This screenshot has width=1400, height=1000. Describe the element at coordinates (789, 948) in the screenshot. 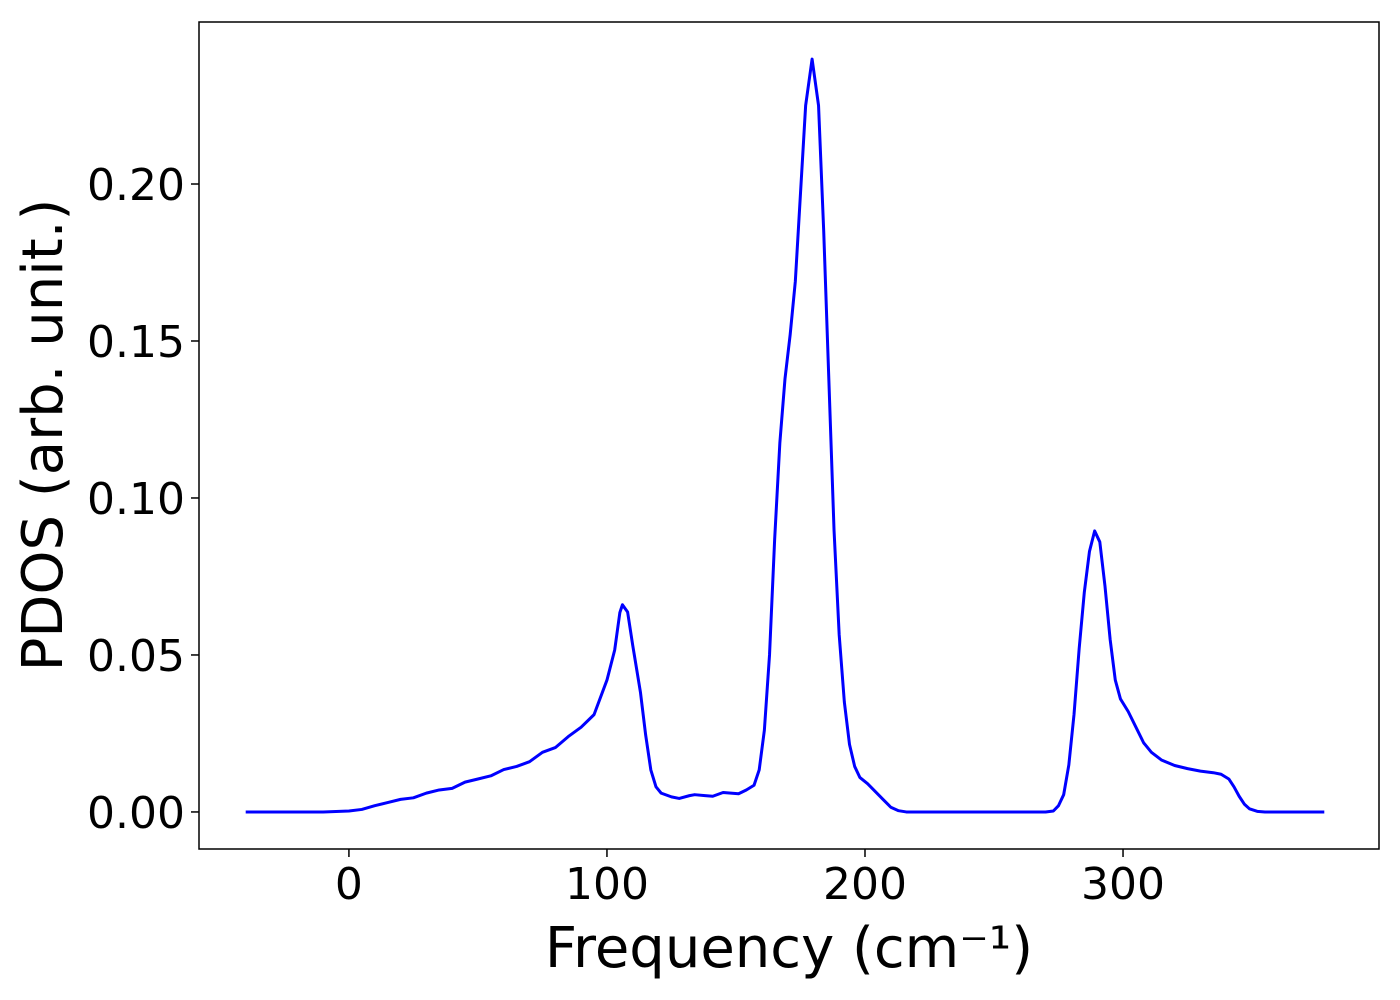

I see `x-axis-label: Frequency (cm⁻¹)` at that location.